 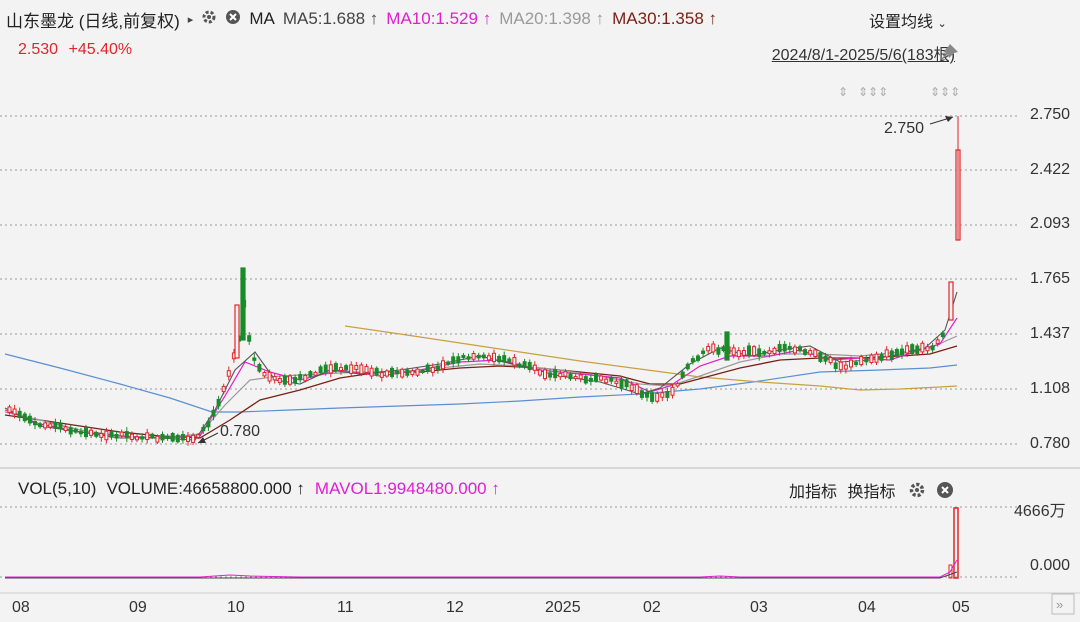 What do you see at coordinates (1050, 223) in the screenshot?
I see `y-tick: 2.093` at bounding box center [1050, 223].